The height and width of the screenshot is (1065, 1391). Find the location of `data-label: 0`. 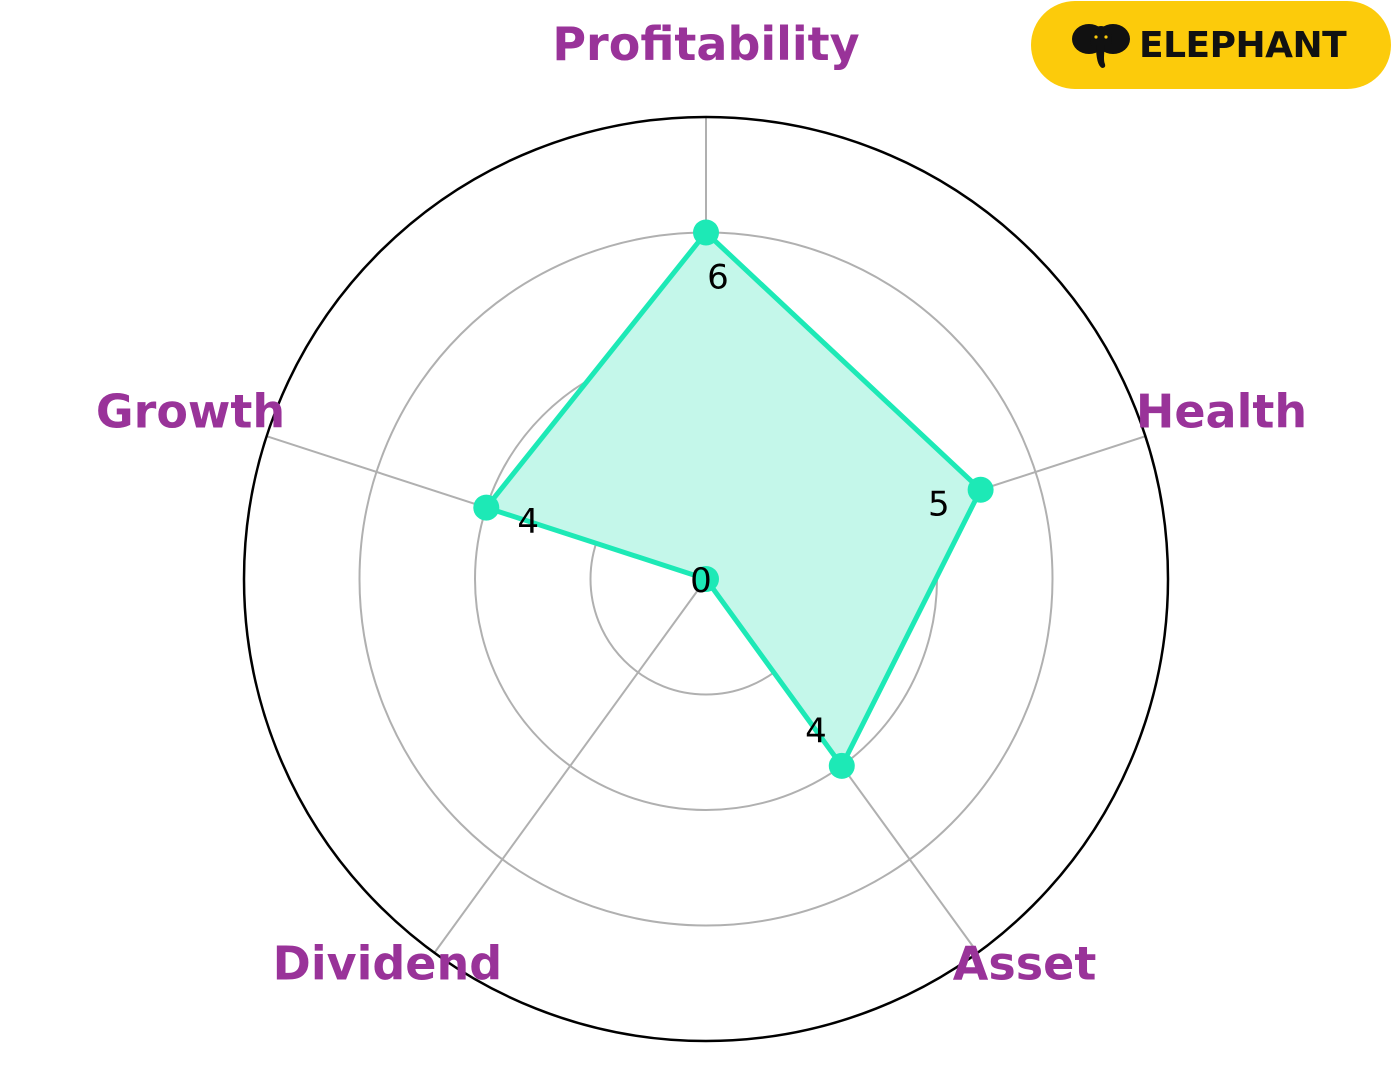

data-label: 0 is located at coordinates (701, 581).